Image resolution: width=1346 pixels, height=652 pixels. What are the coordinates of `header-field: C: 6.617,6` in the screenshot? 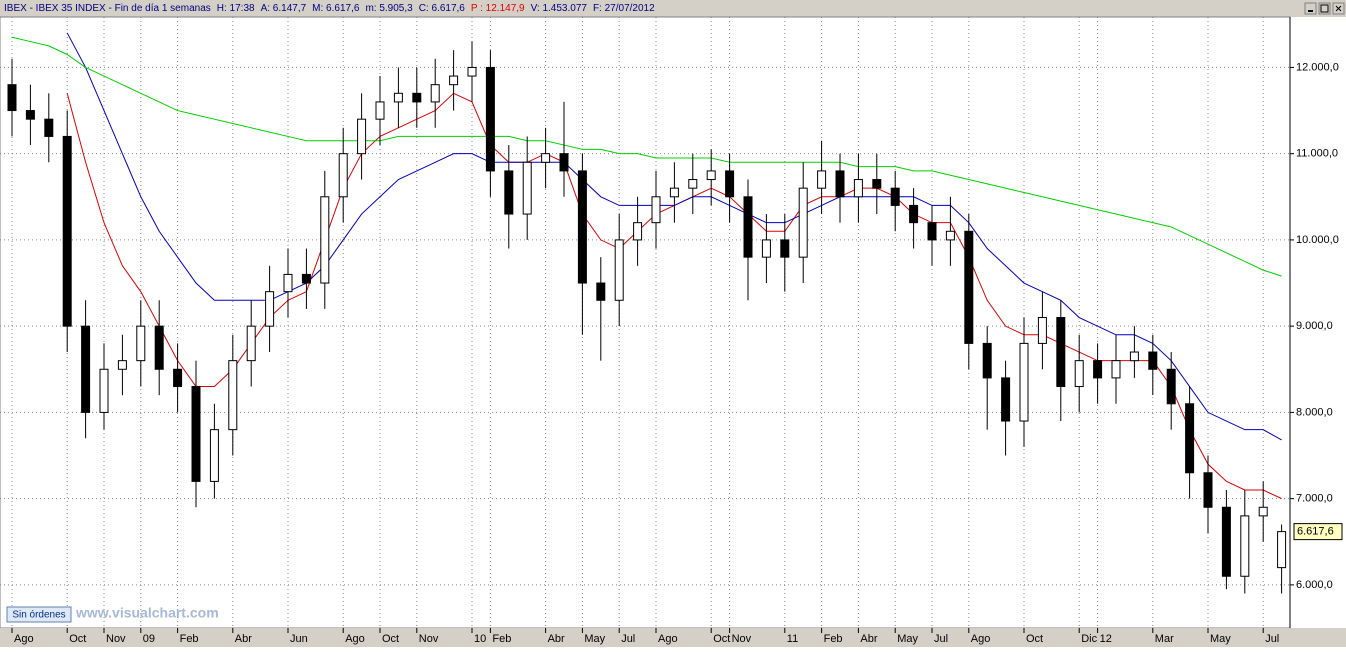 It's located at (442, 8).